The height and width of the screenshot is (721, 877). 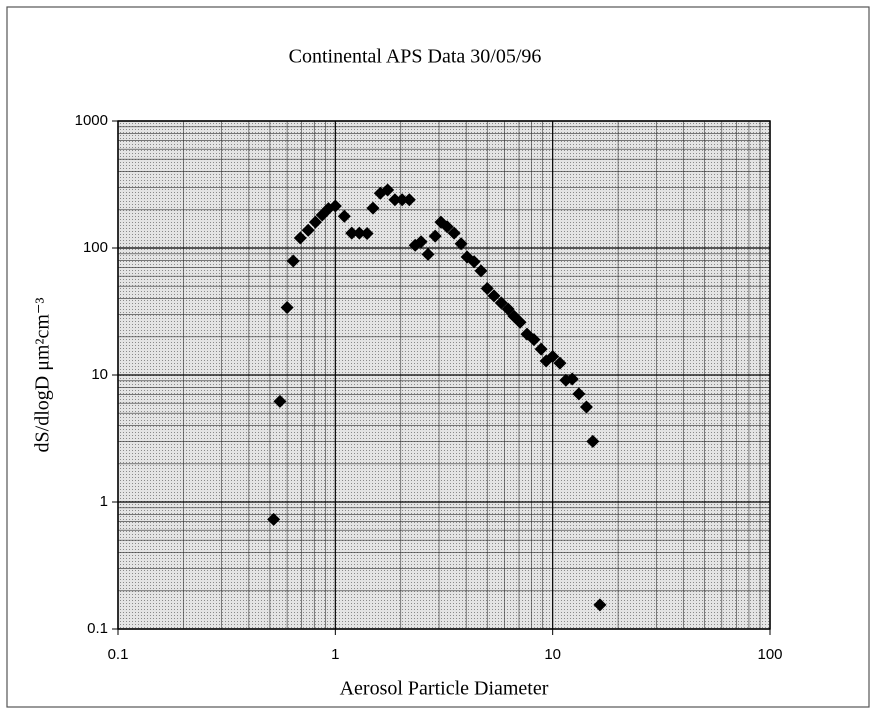 What do you see at coordinates (552, 654) in the screenshot?
I see `x-tick-label: 10` at bounding box center [552, 654].